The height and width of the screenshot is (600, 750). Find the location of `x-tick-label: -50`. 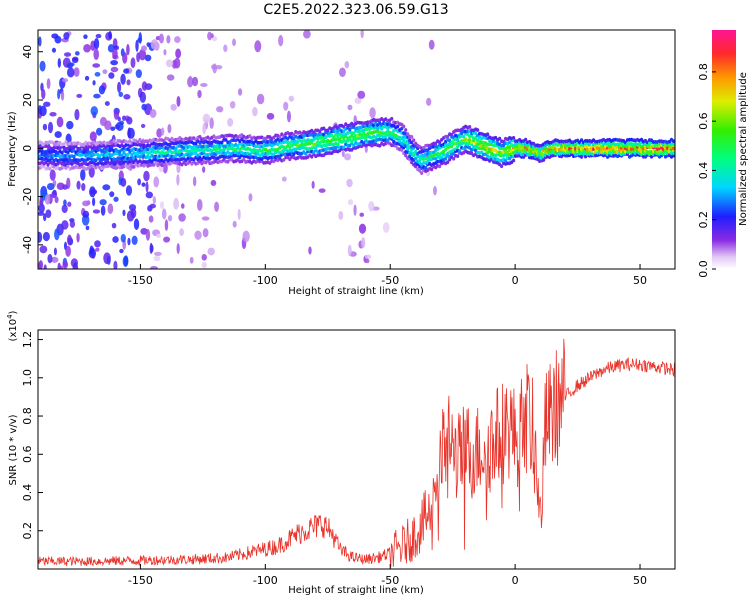

x-tick-label: -50 is located at coordinates (390, 580).